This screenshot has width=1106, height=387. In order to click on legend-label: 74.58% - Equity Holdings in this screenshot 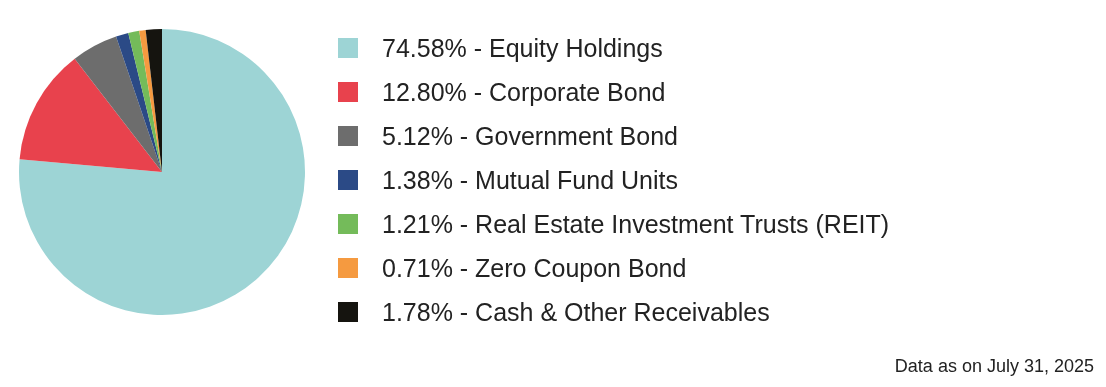, I will do `click(522, 48)`.